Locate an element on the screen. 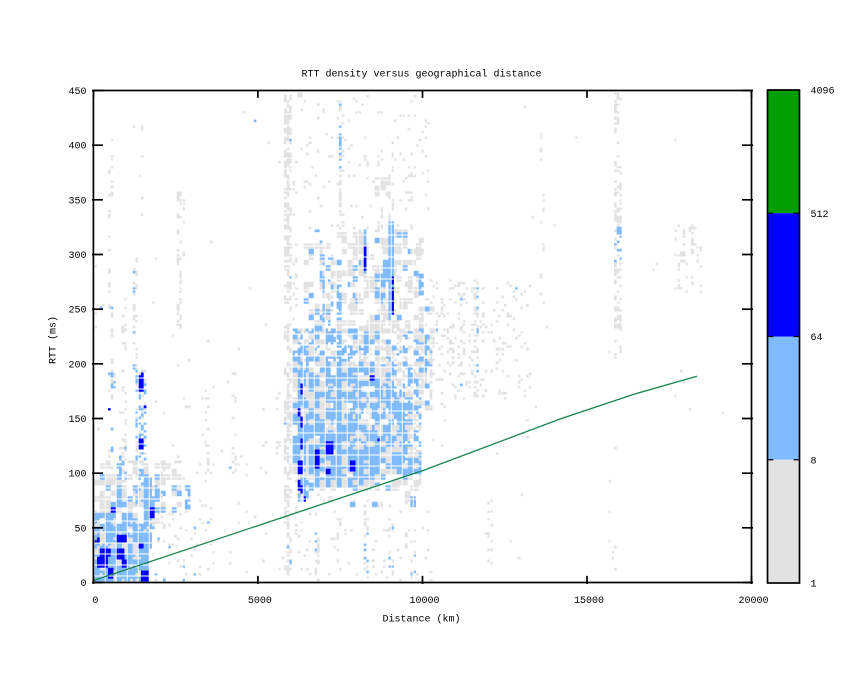 Image resolution: width=845 pixels, height=673 pixels. svg-text: 50 is located at coordinates (80, 529).